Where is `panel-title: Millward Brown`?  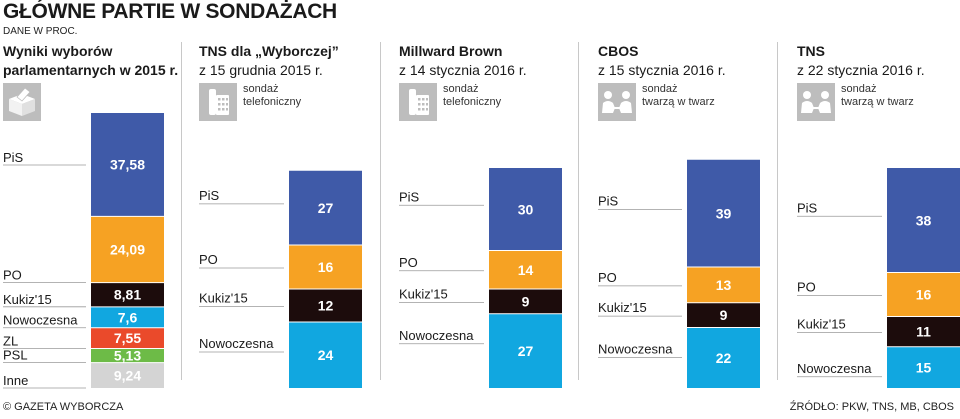
panel-title: Millward Brown is located at coordinates (451, 51).